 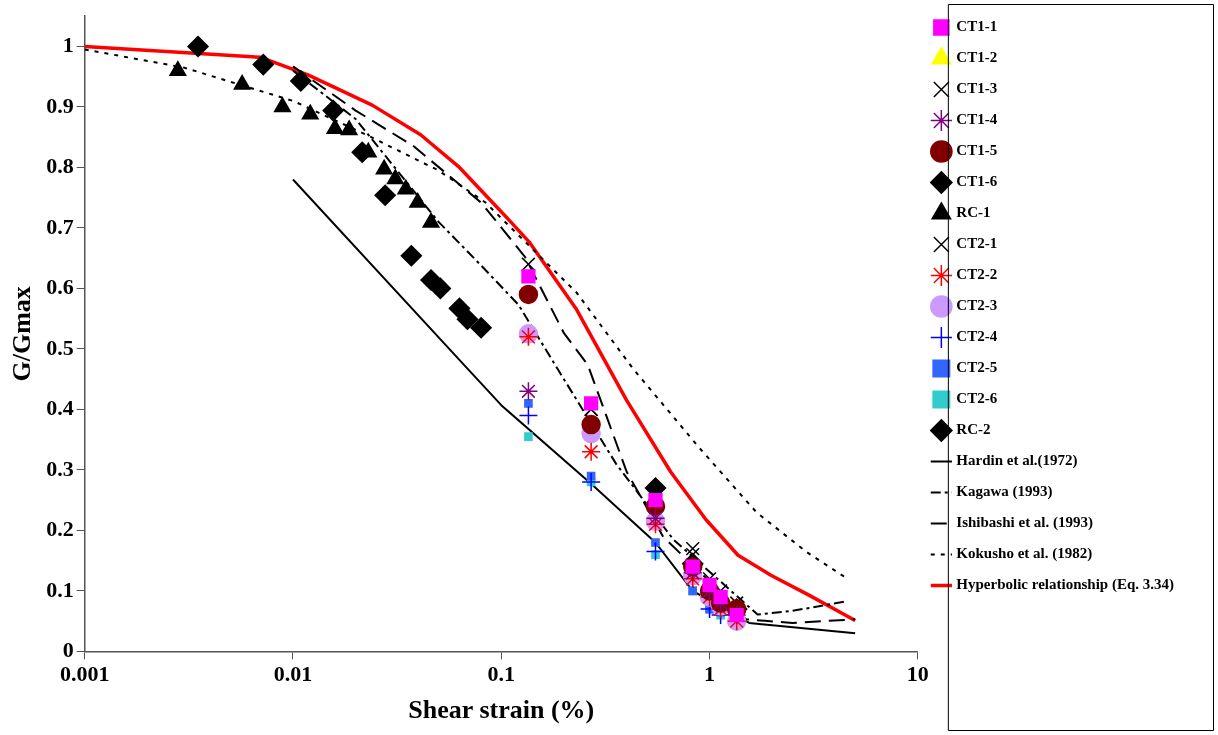 I want to click on legend-label: RC-1, so click(x=973, y=212).